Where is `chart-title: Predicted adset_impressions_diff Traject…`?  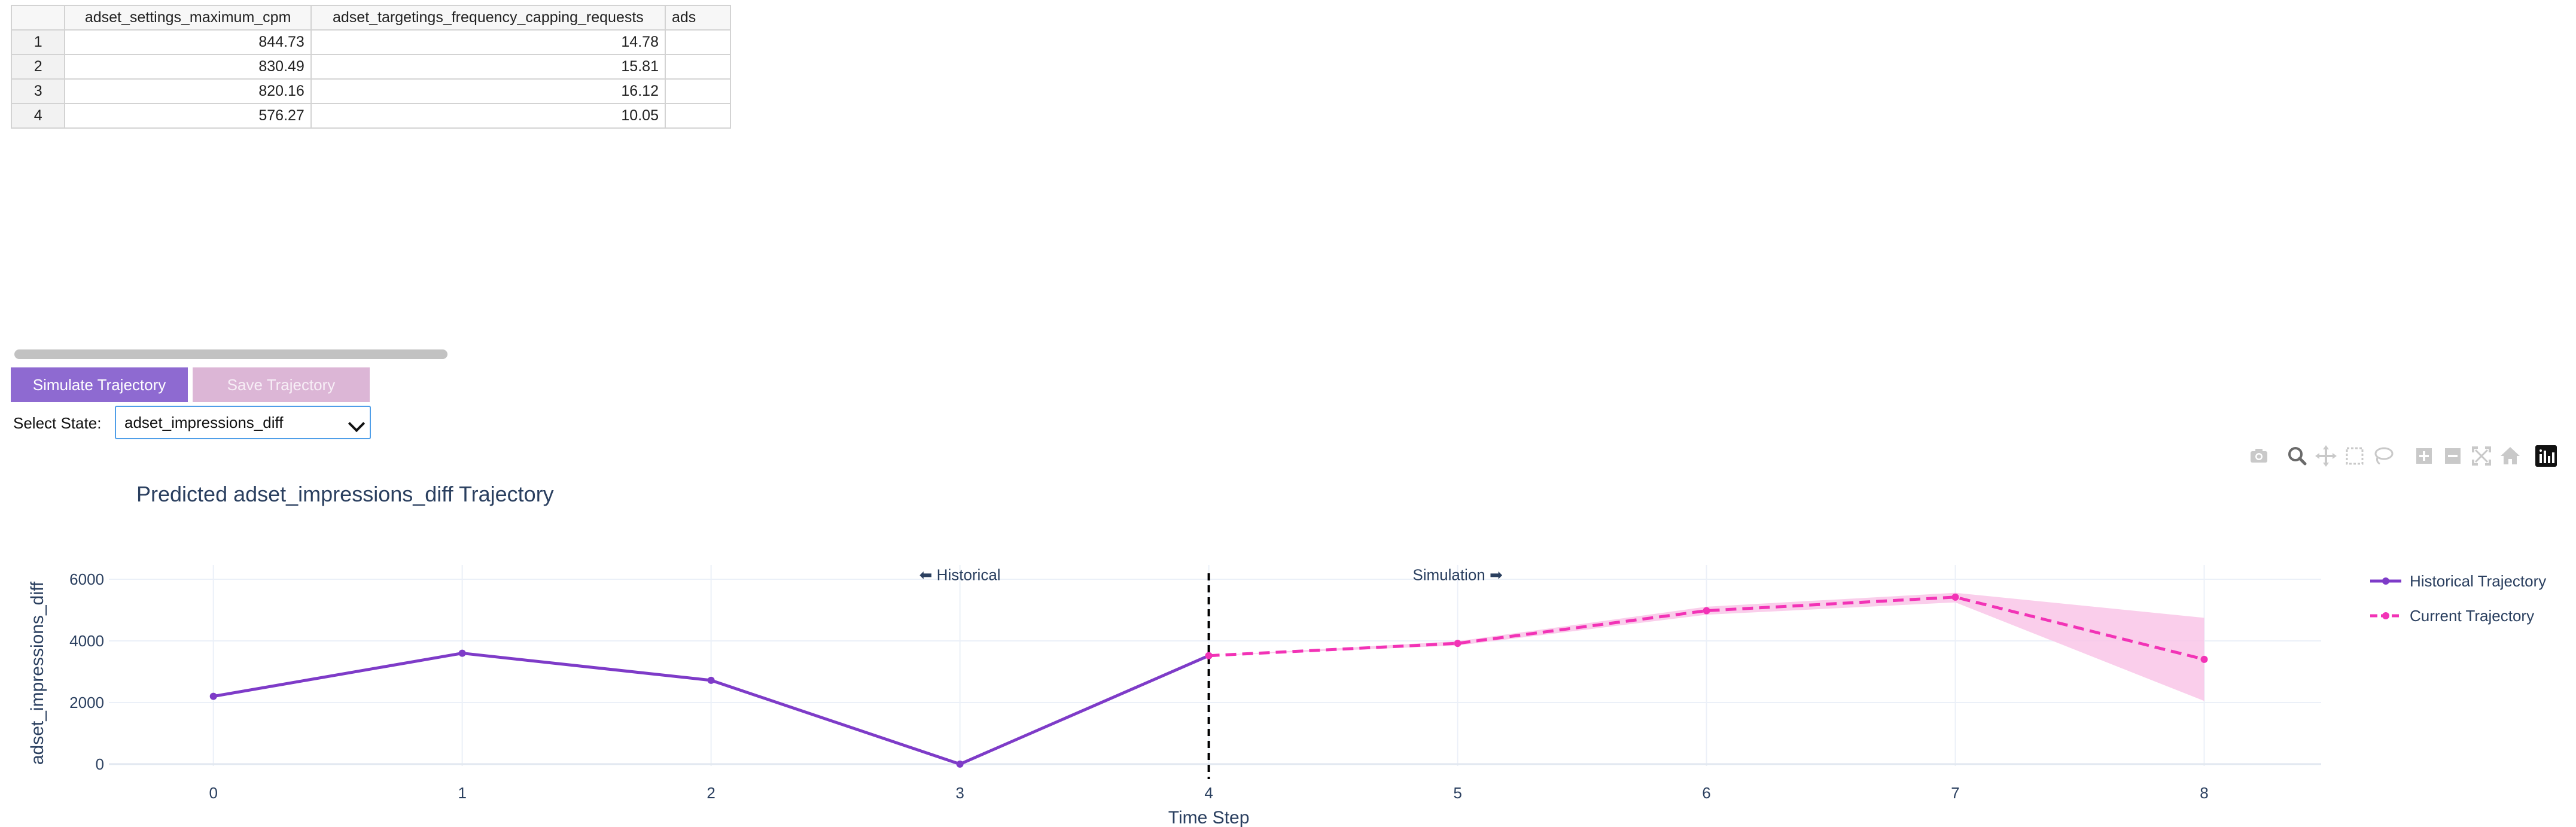 chart-title: Predicted adset_impressions_diff Traject… is located at coordinates (345, 494).